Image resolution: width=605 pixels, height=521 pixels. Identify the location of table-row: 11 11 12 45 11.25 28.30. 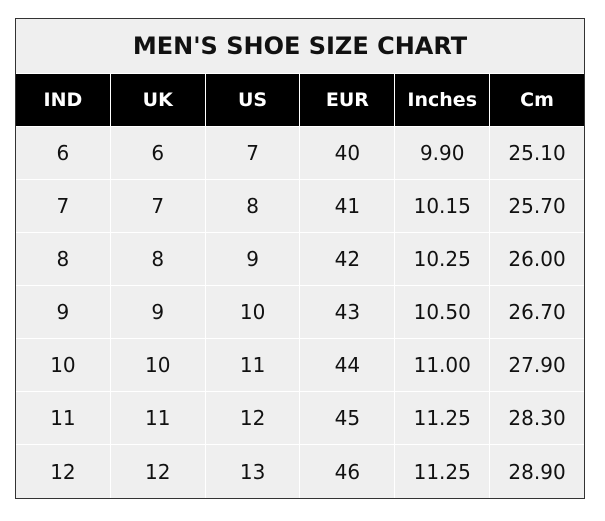
(300, 418).